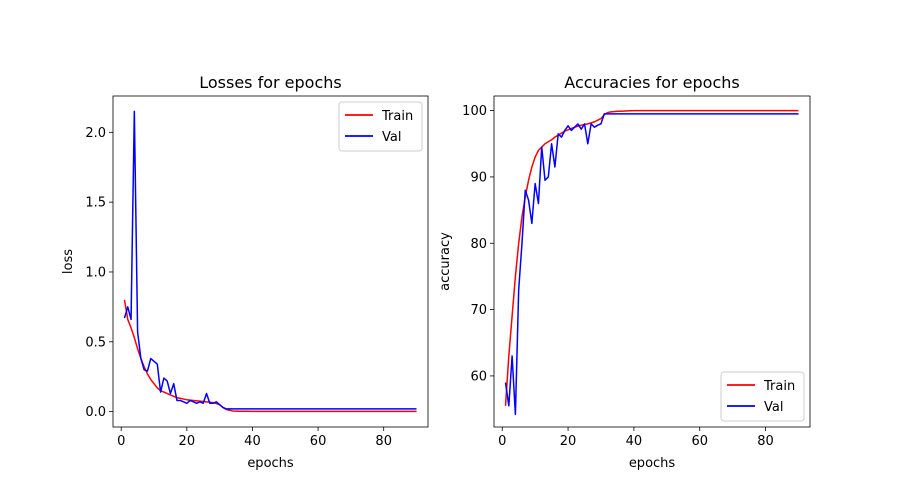 The height and width of the screenshot is (480, 901). What do you see at coordinates (95, 342) in the screenshot?
I see `y-tick-label: 0.5` at bounding box center [95, 342].